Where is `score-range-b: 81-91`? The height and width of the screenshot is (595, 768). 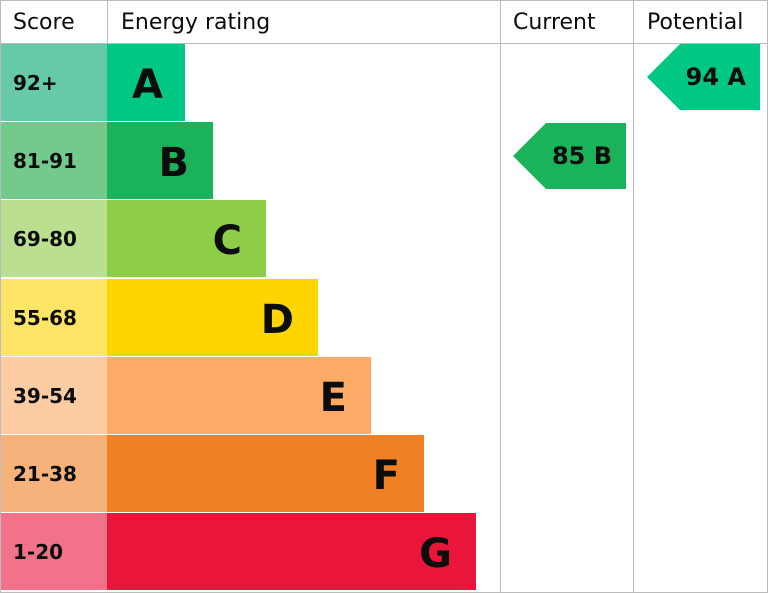
score-range-b: 81-91 is located at coordinates (54, 161).